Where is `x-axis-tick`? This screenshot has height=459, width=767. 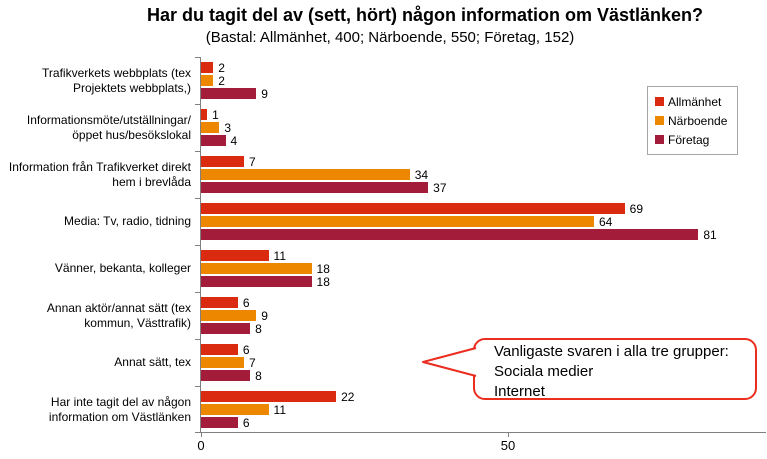 x-axis-tick is located at coordinates (508, 434).